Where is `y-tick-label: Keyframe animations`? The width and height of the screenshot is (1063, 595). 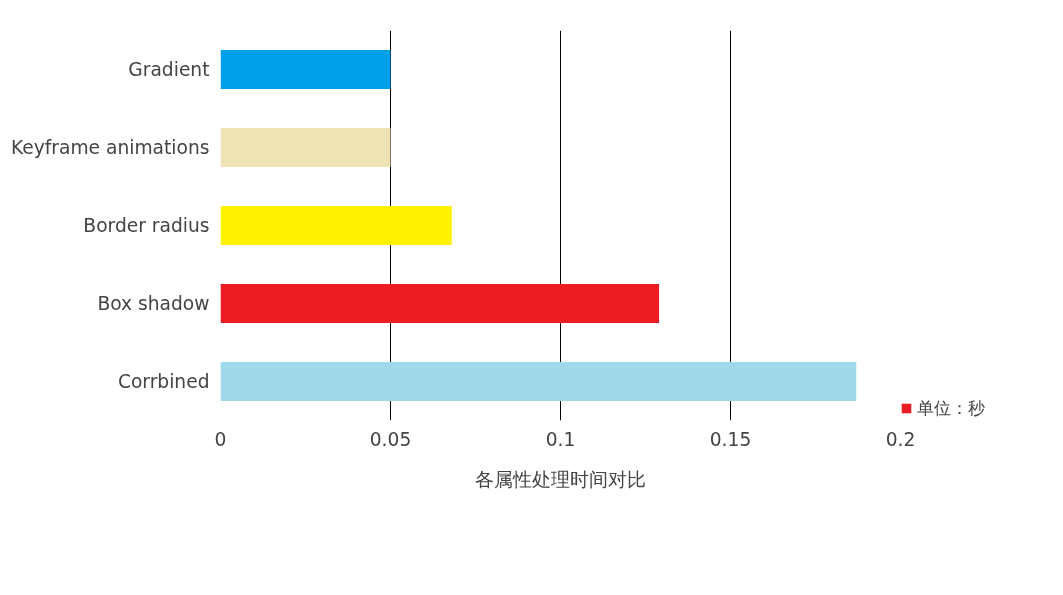 y-tick-label: Keyframe animations is located at coordinates (110, 147).